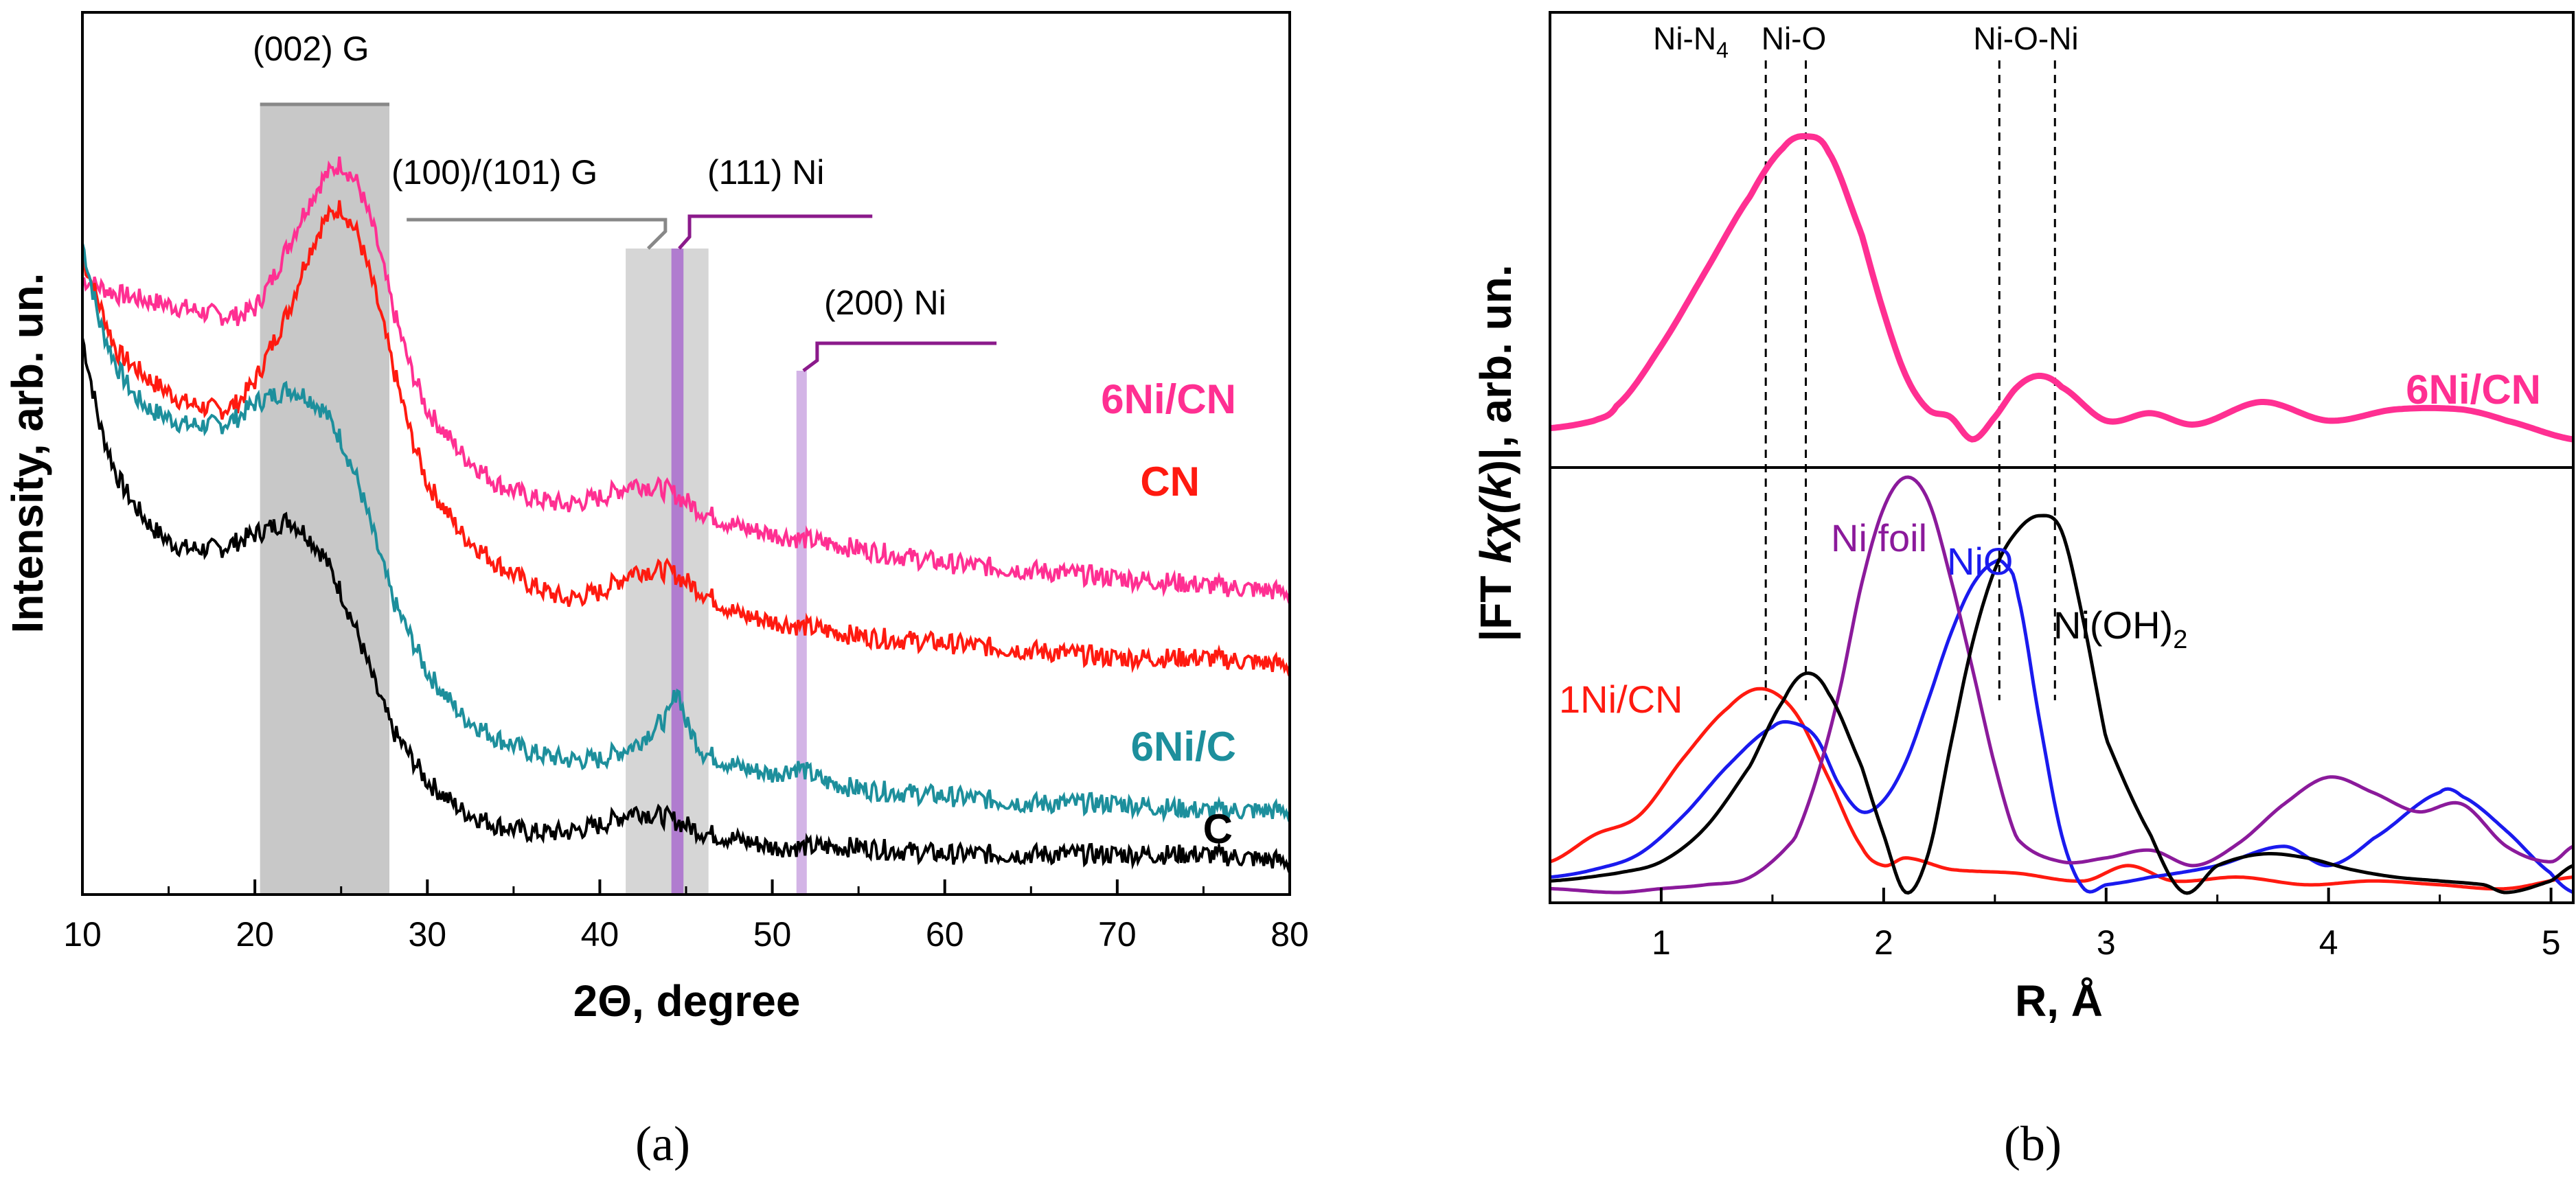 The width and height of the screenshot is (2576, 1187). What do you see at coordinates (600, 934) in the screenshot?
I see `x-tick-label-a-40: 40` at bounding box center [600, 934].